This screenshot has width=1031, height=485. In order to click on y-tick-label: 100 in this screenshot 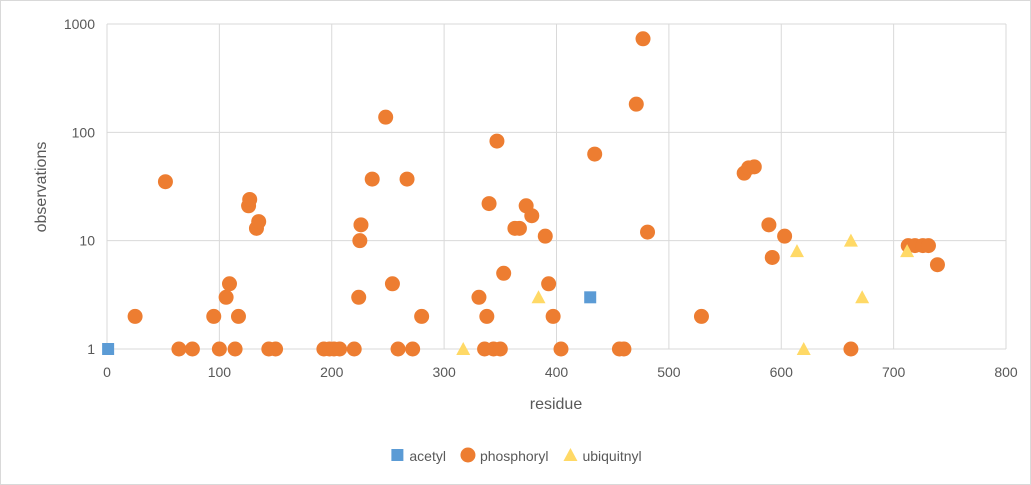, I will do `click(84, 132)`.